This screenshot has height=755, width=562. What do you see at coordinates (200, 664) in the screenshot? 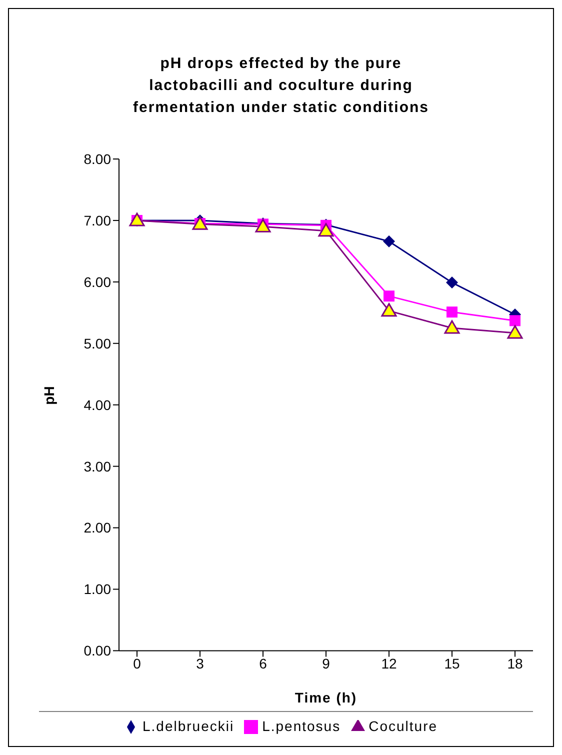
I see `x-tick-label: 3` at bounding box center [200, 664].